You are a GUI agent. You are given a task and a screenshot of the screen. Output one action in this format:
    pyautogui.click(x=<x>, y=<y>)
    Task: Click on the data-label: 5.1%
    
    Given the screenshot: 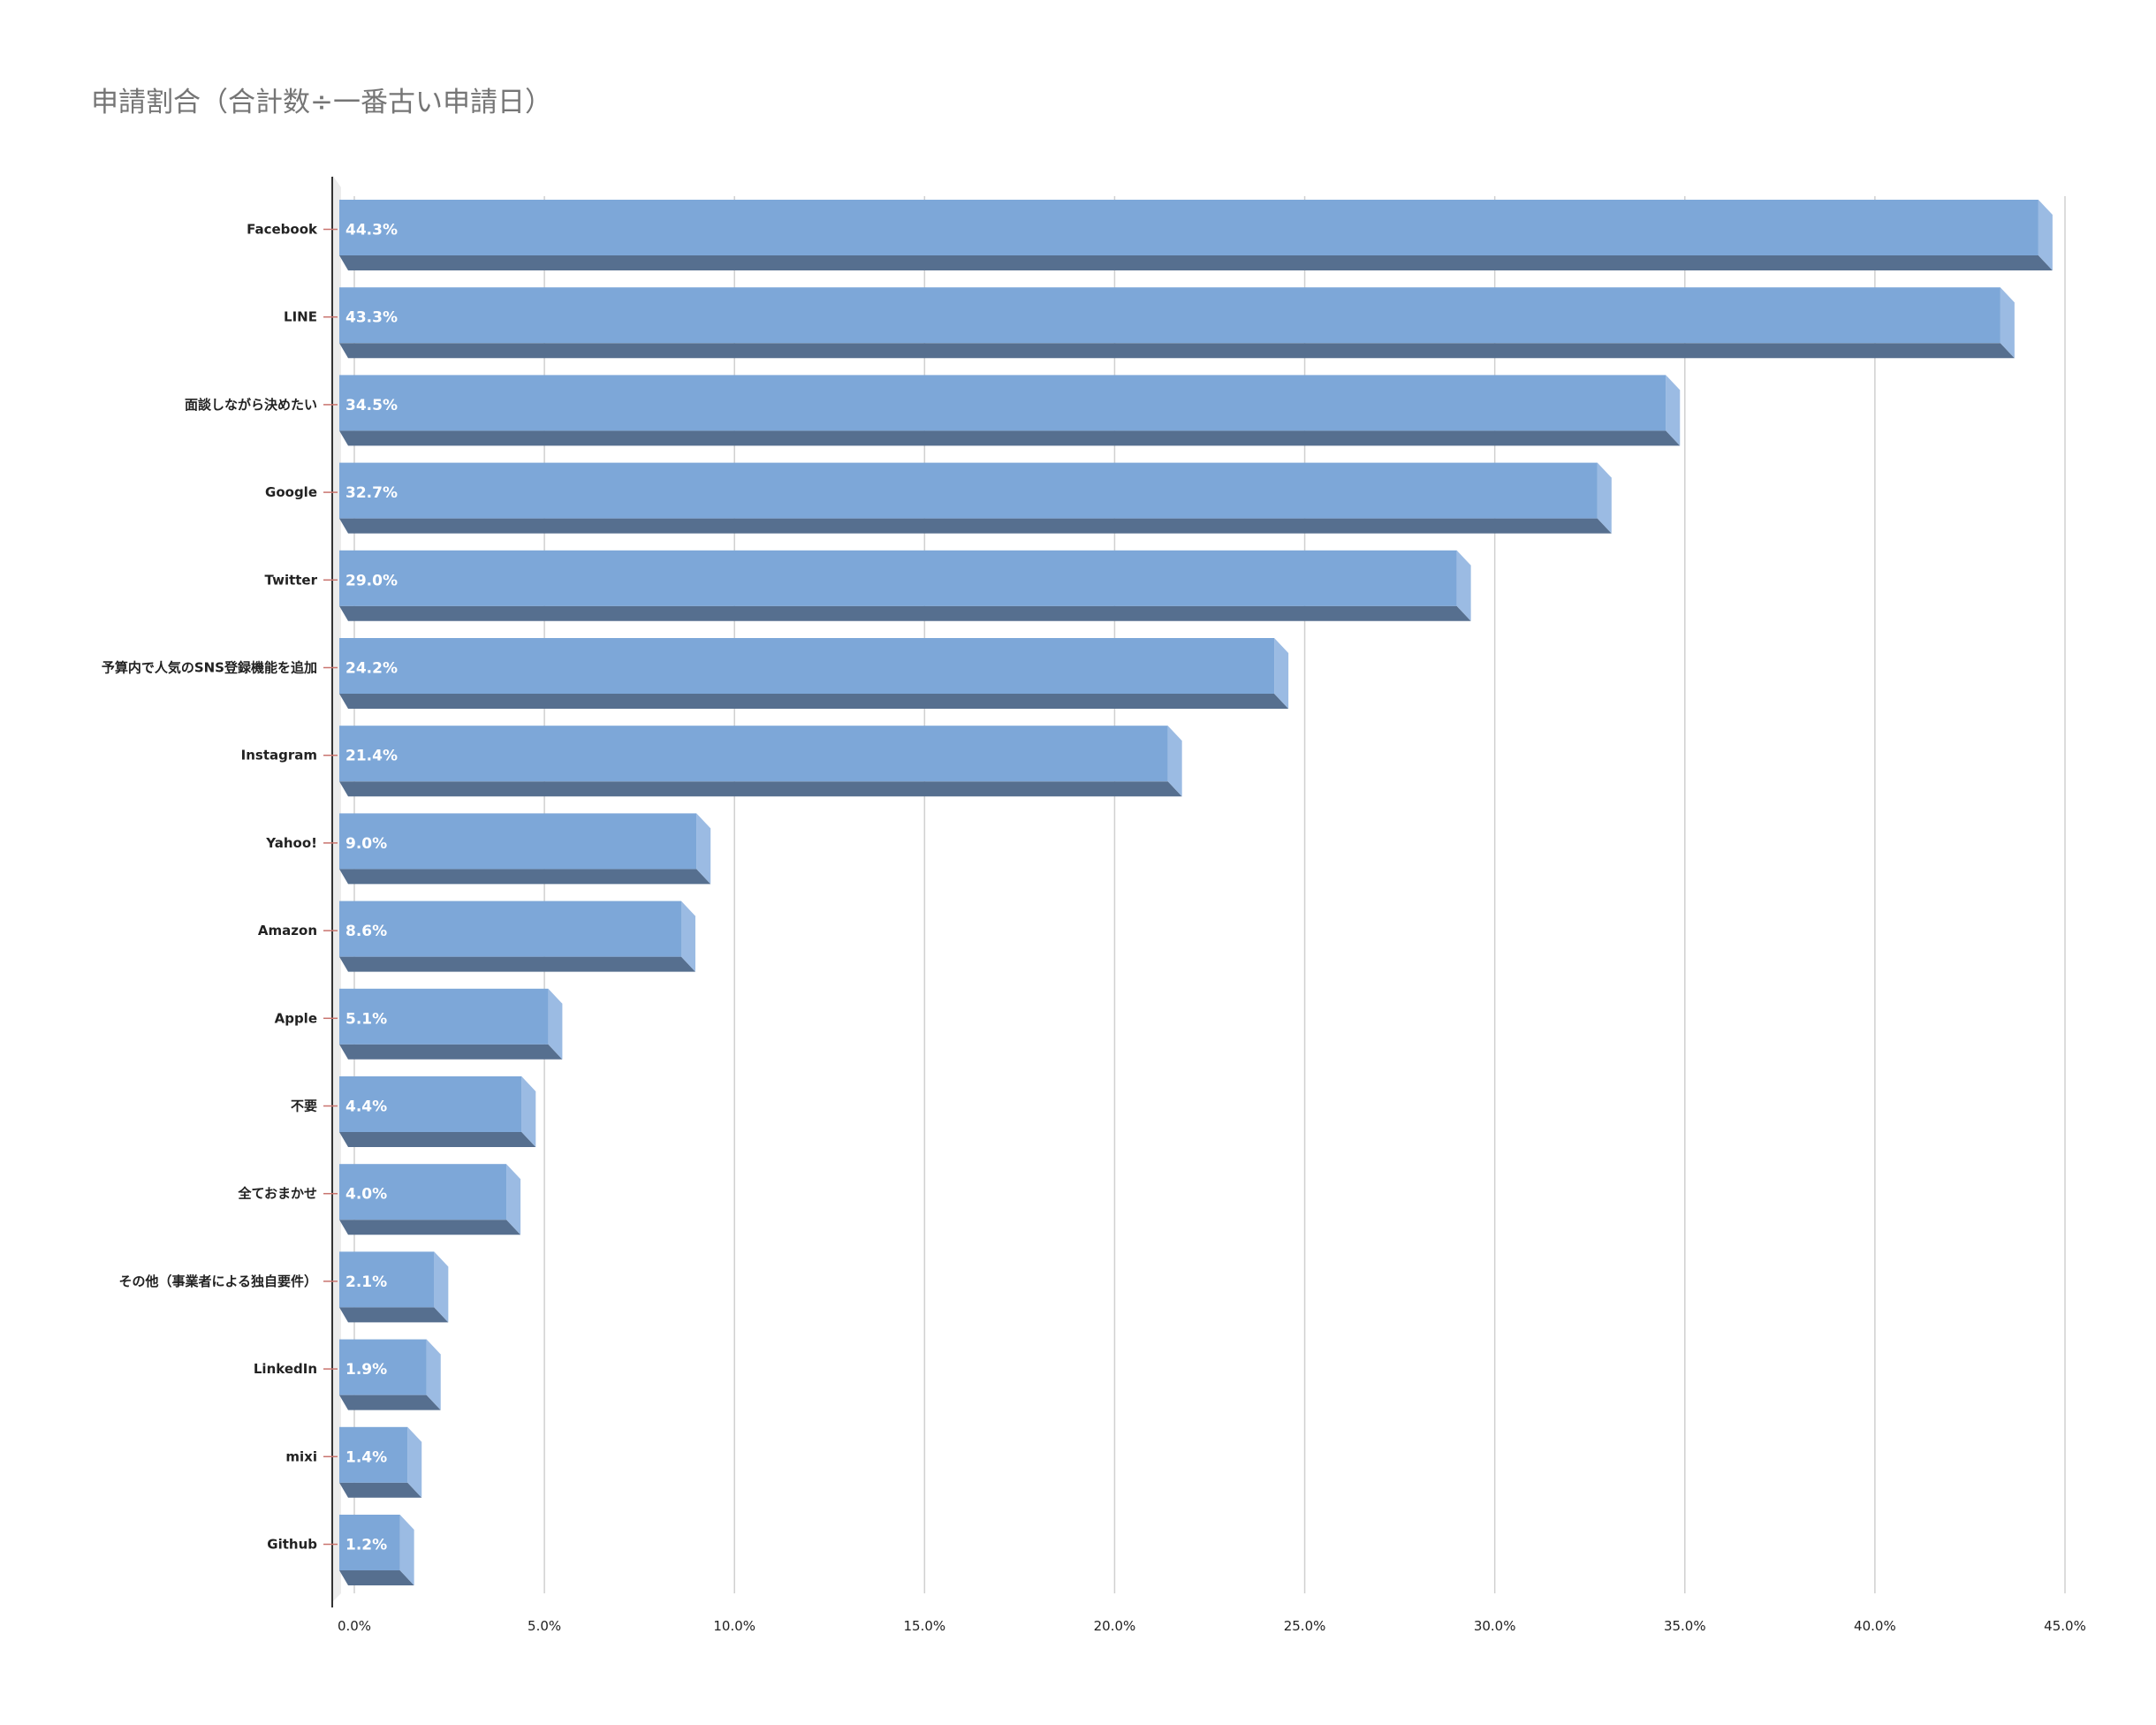 What is the action you would take?
    pyautogui.click(x=366, y=1019)
    